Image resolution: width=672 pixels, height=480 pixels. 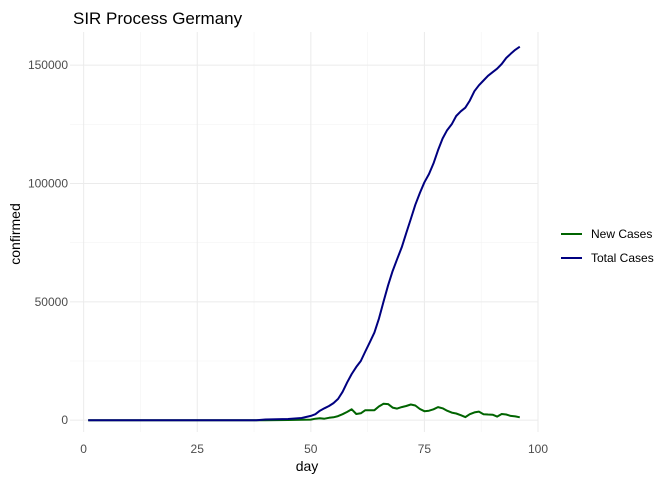 What do you see at coordinates (311, 449) in the screenshot?
I see `x-tick-label: 50` at bounding box center [311, 449].